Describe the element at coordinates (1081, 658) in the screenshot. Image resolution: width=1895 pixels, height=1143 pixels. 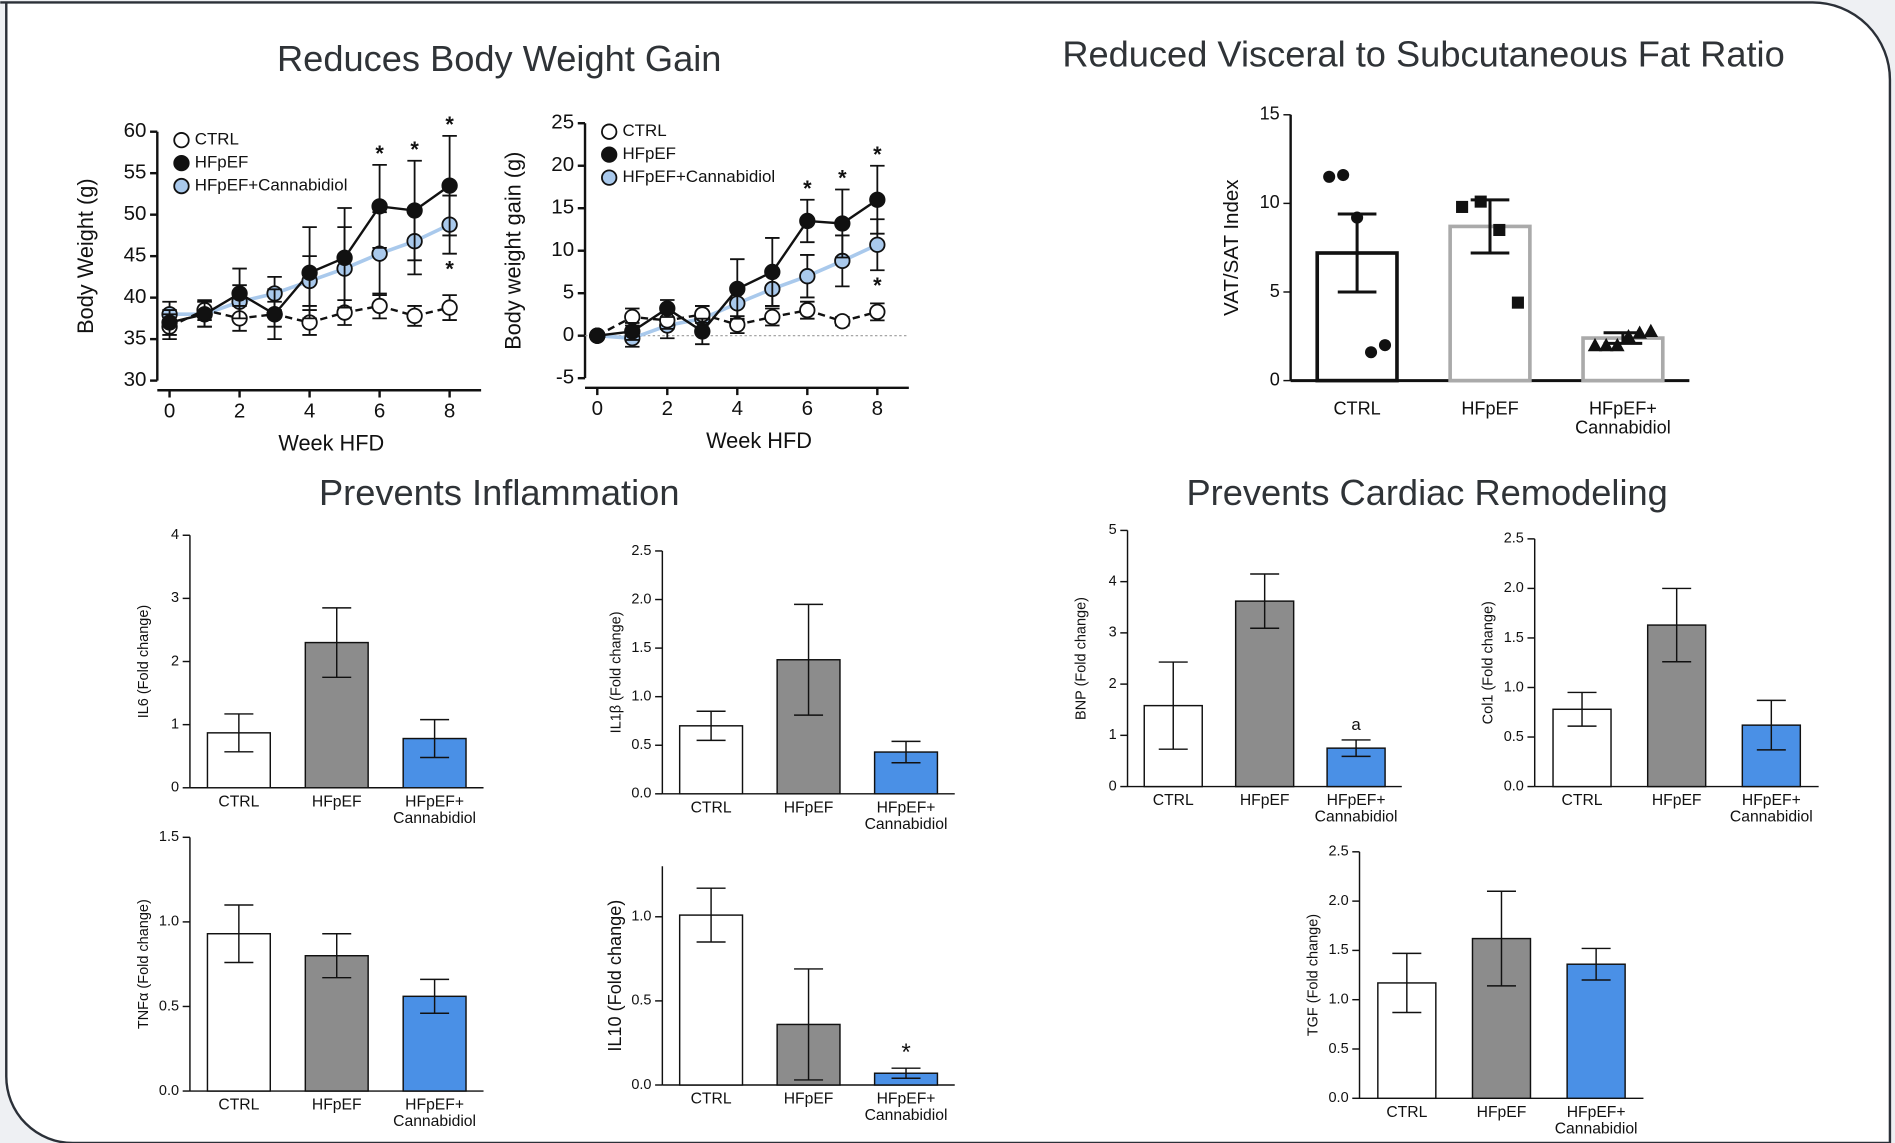
I see `y-axis-label: BNP (Fold change)` at that location.